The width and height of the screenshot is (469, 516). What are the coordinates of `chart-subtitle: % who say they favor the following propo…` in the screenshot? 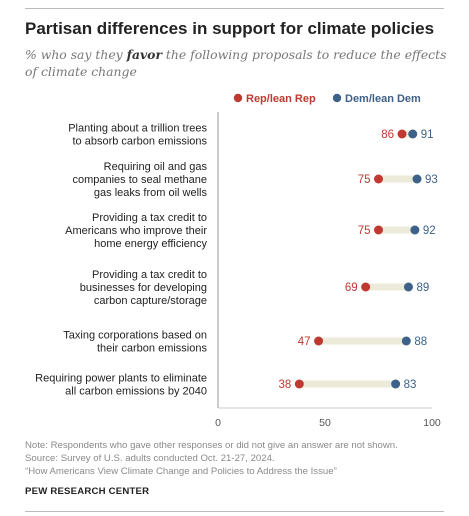 It's located at (237, 63).